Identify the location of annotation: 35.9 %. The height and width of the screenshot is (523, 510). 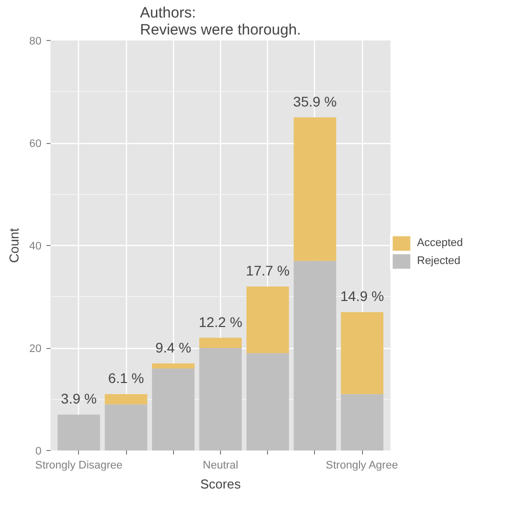
(315, 101).